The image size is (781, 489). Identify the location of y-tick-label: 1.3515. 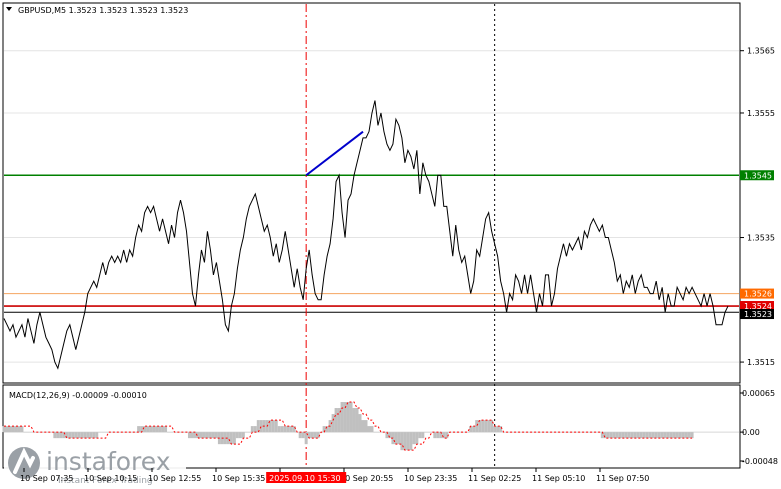
(761, 362).